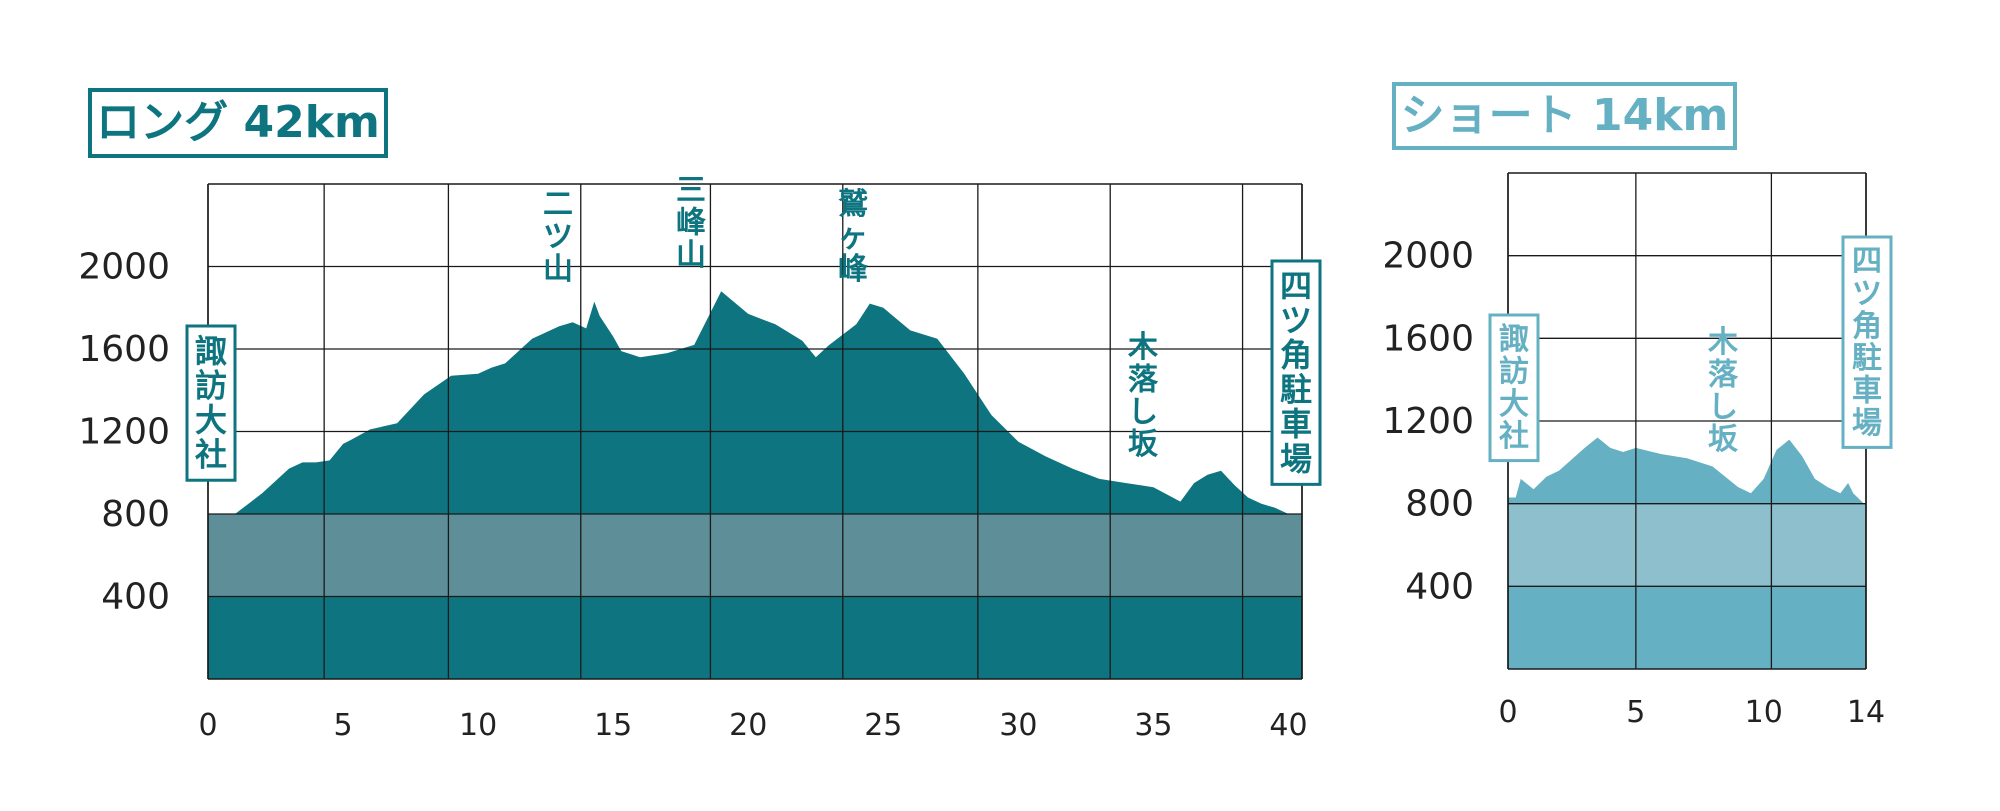 The width and height of the screenshot is (2000, 811). What do you see at coordinates (613, 725) in the screenshot?
I see `x-tick-label: 15` at bounding box center [613, 725].